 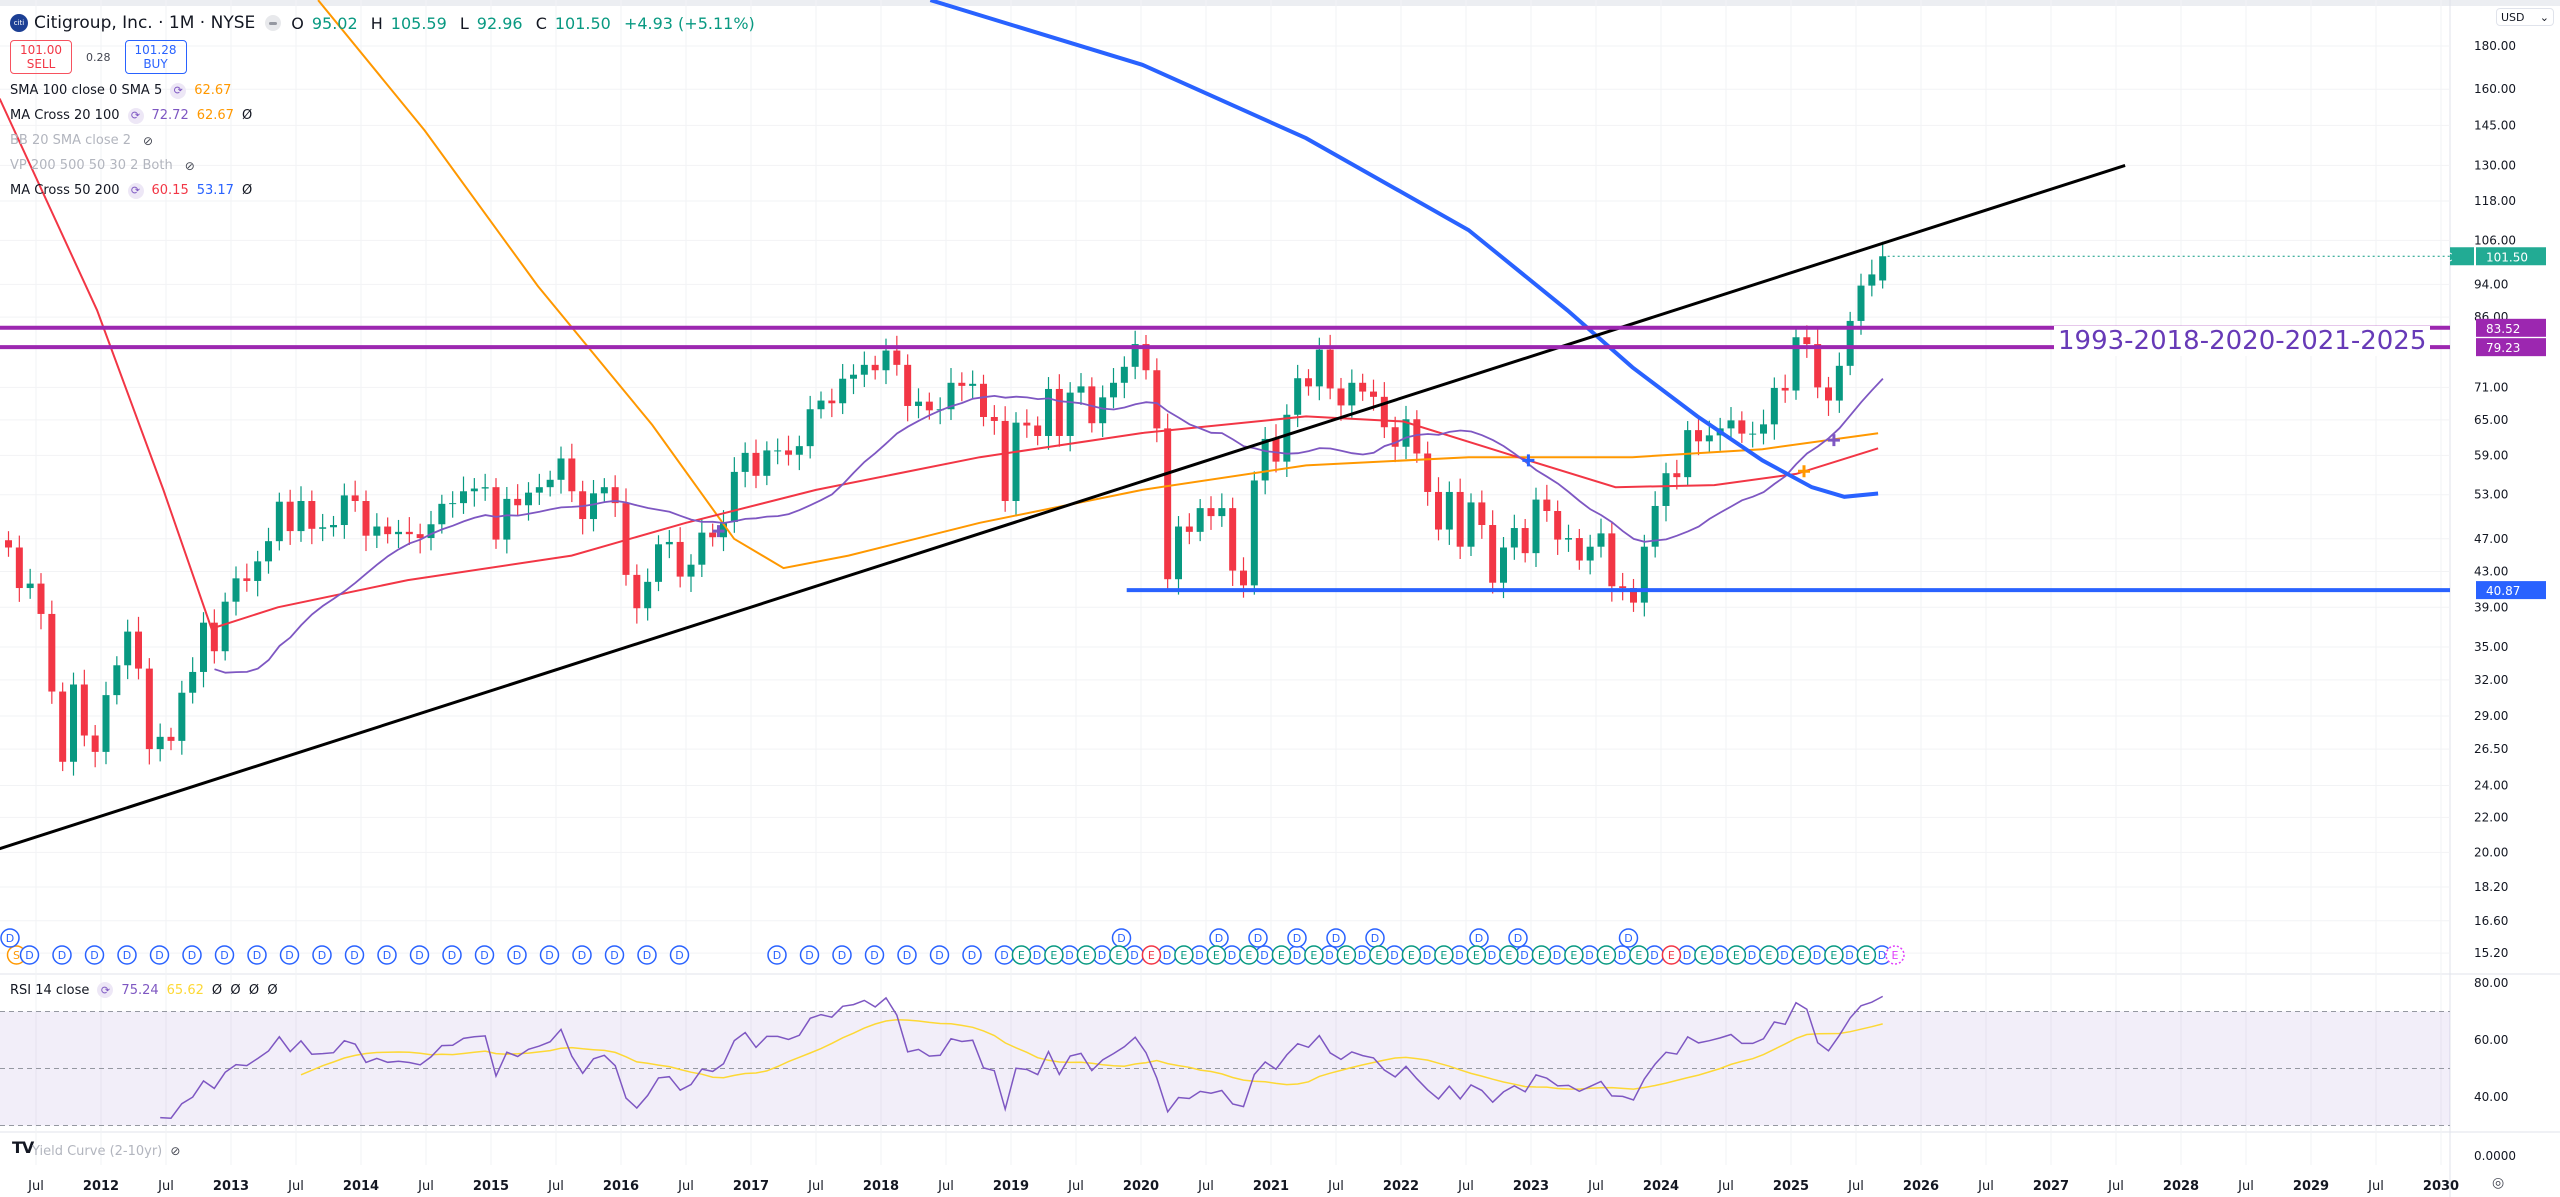 I want to click on indicator-name: BB 20 SMA close 2, so click(x=71, y=140).